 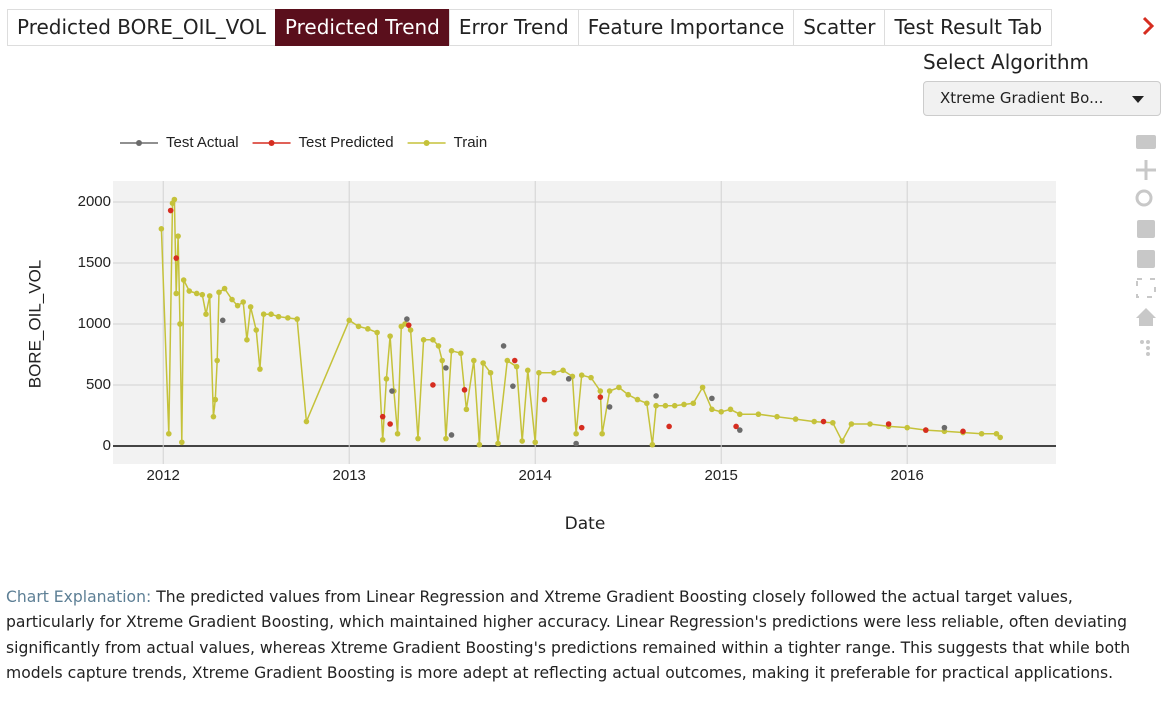 What do you see at coordinates (1146, 288) in the screenshot?
I see `autoscale-icon` at bounding box center [1146, 288].